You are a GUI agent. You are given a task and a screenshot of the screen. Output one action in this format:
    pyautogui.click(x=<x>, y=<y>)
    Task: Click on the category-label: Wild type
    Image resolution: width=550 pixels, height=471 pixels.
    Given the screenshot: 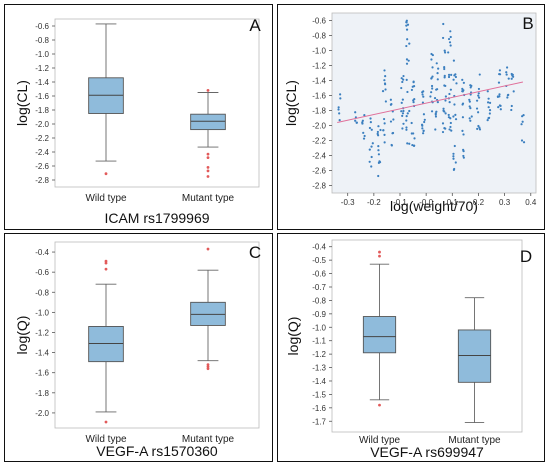 What is the action you would take?
    pyautogui.click(x=106, y=439)
    